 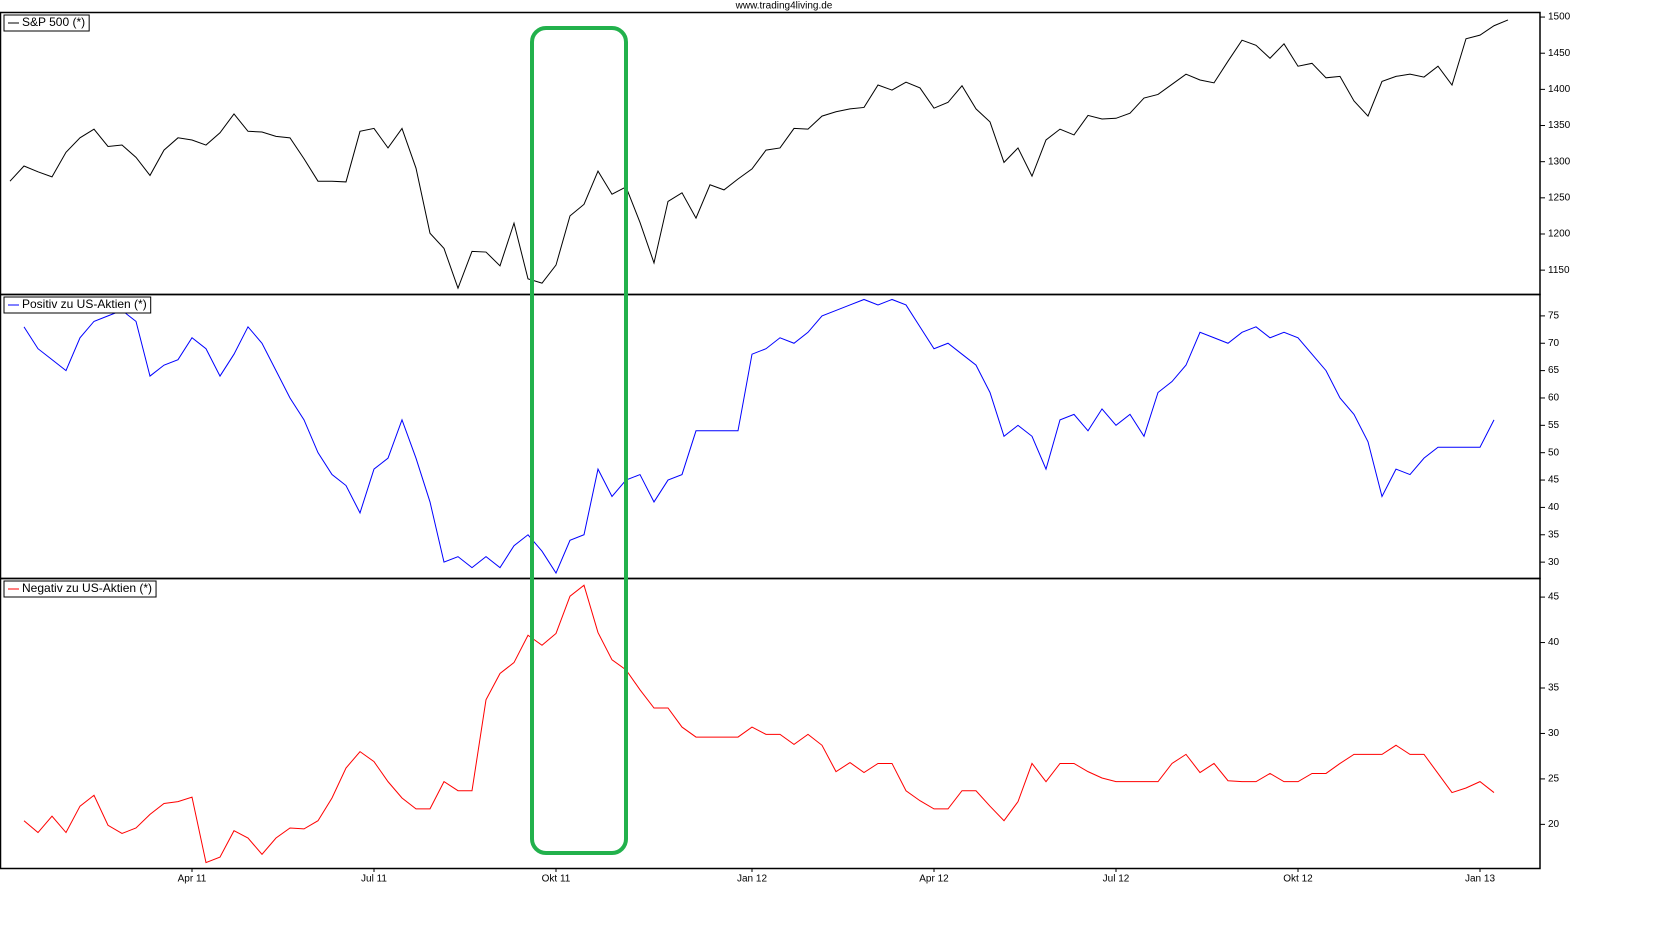 What do you see at coordinates (784, 6) in the screenshot?
I see `source: www.trading4living.de` at bounding box center [784, 6].